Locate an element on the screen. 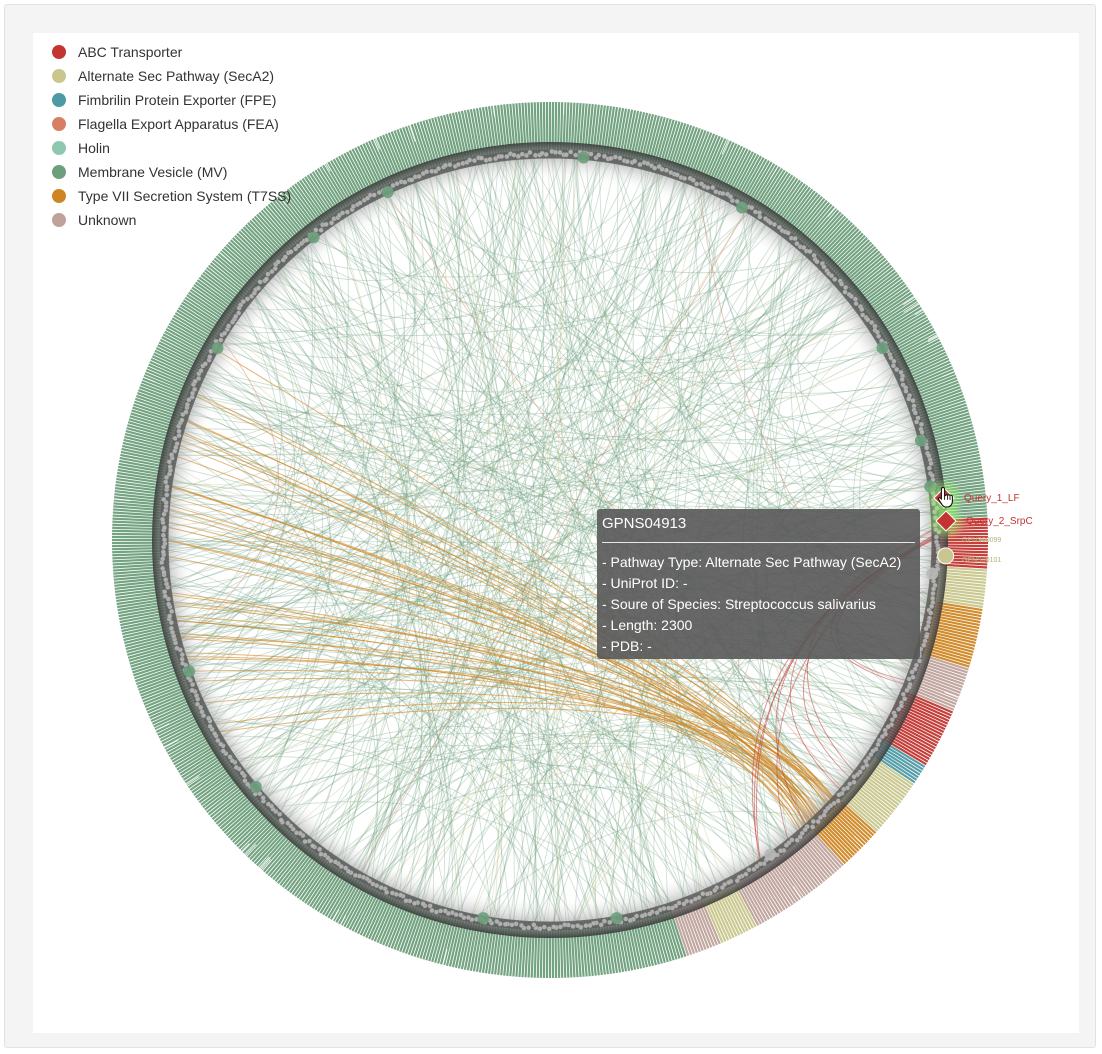 Image resolution: width=1102 pixels, height=1054 pixels. legend-item-flagella-export-apparatus: Flagella Export Apparatus (FEA) is located at coordinates (171, 124).